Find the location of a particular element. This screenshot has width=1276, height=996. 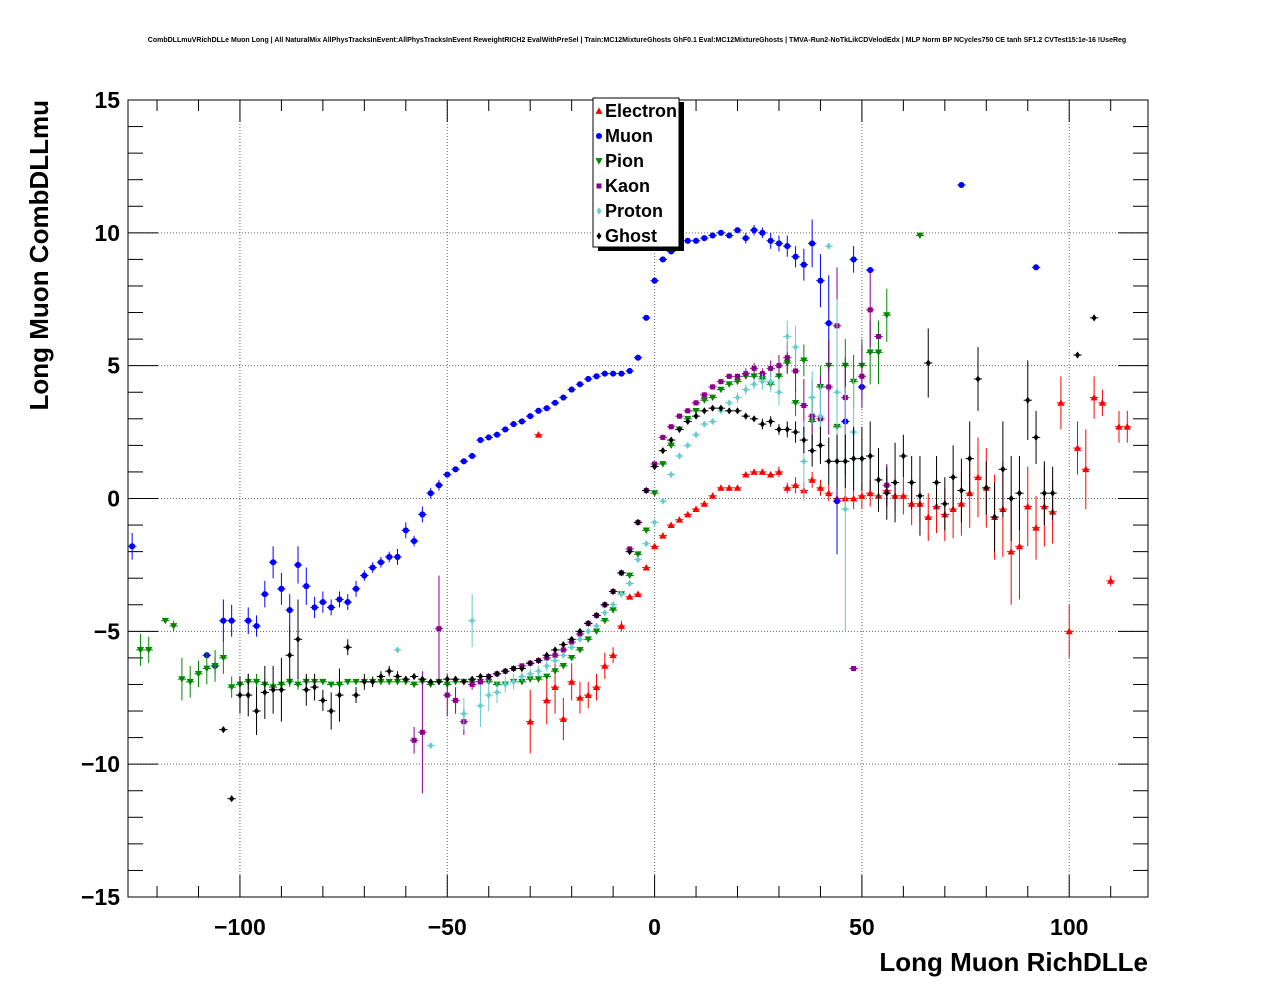

legend-item-proton: Proton is located at coordinates (629, 211).